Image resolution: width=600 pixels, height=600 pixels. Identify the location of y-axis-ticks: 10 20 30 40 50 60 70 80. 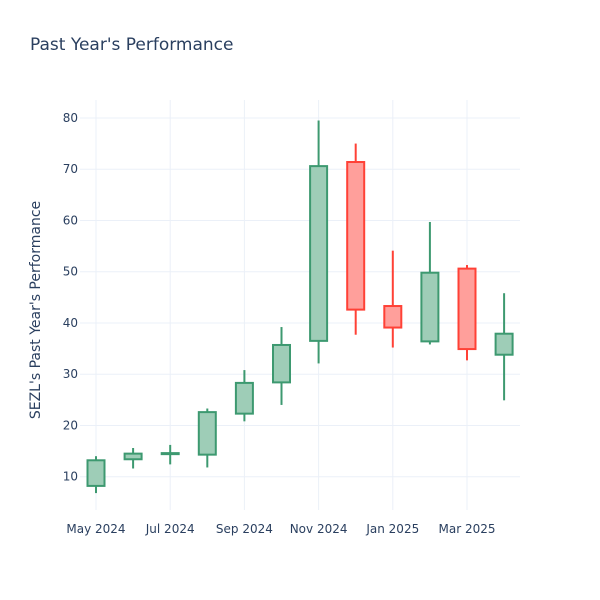
(70, 297).